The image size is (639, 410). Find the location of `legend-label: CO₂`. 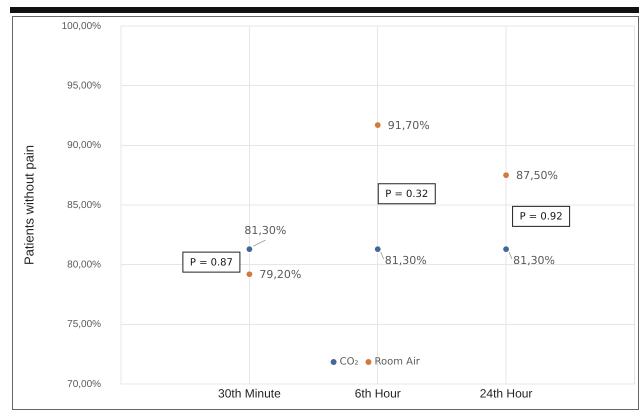

legend-label: CO₂ is located at coordinates (349, 362).